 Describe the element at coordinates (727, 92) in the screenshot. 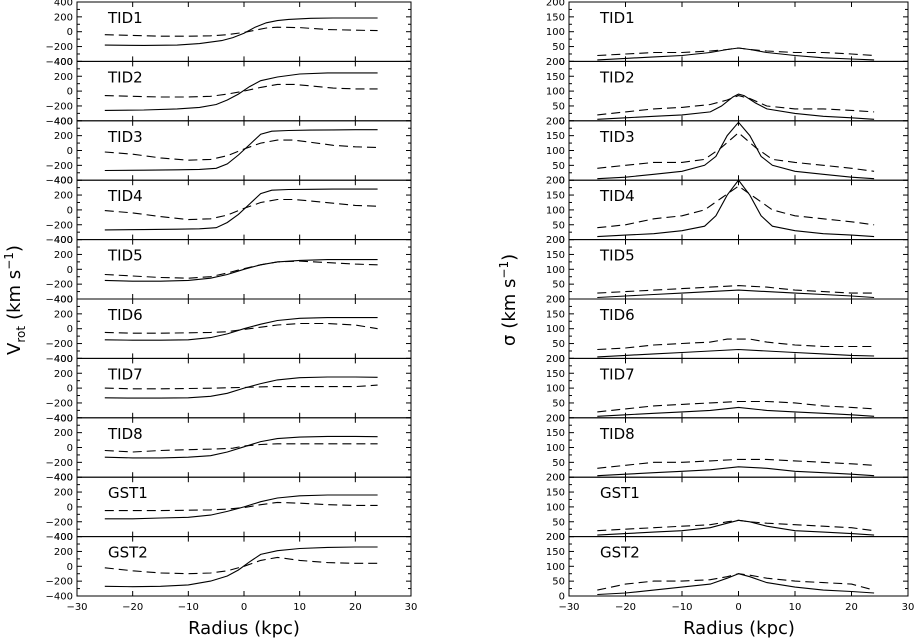

I see `sigma-panel-tid2: 0 50 100 150 200 TID2` at that location.